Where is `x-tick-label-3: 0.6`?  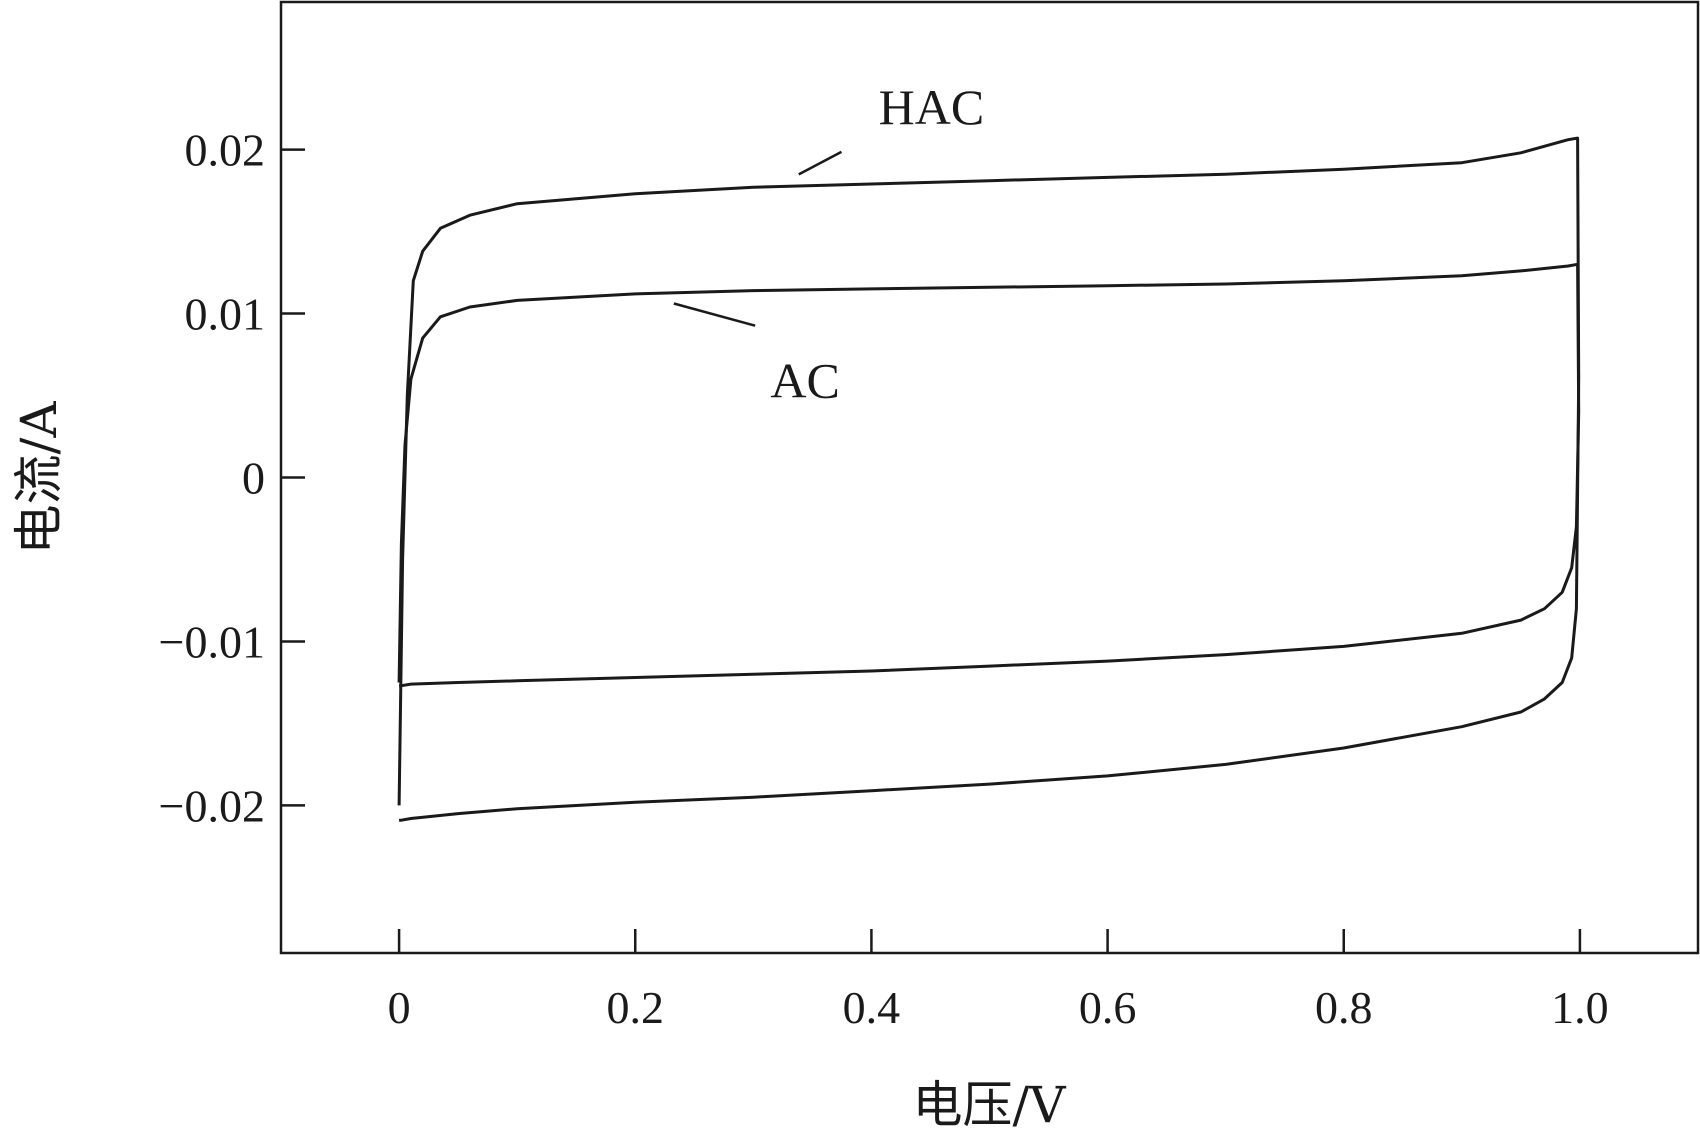 x-tick-label-3: 0.6 is located at coordinates (1108, 1007).